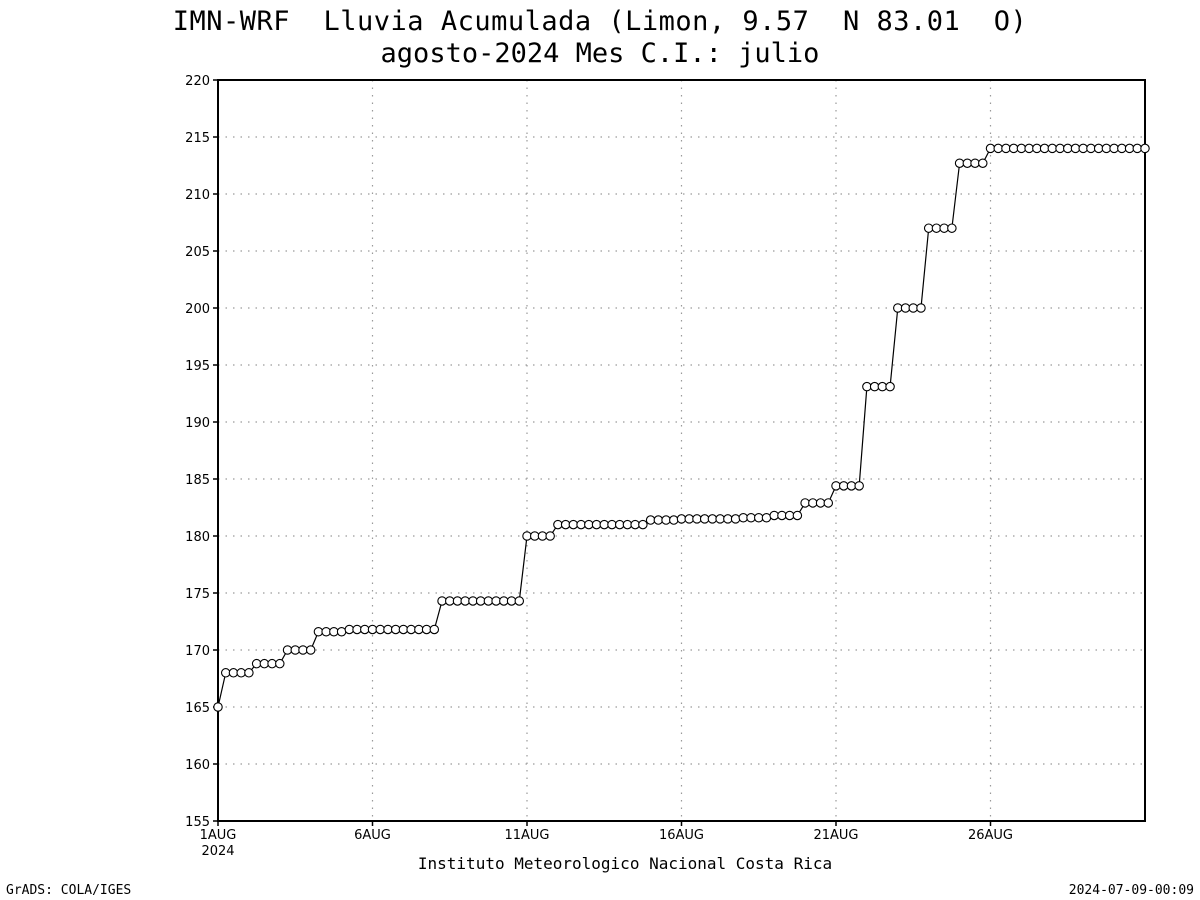  Describe the element at coordinates (197, 195) in the screenshot. I see `y-tick-label: 210` at that location.